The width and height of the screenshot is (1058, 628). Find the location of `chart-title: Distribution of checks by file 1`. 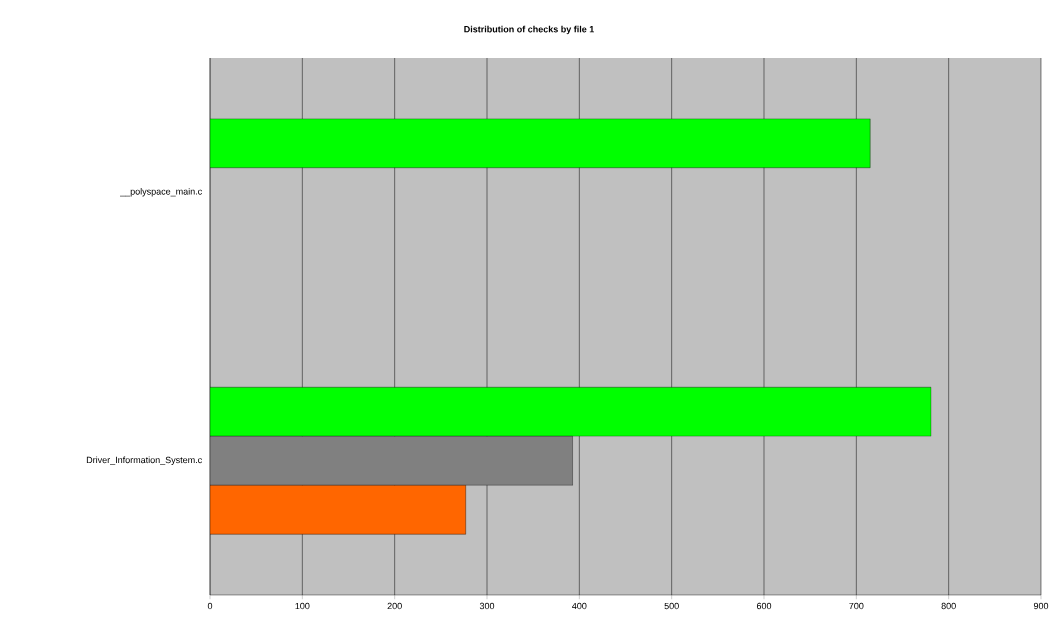

chart-title: Distribution of checks by file 1 is located at coordinates (529, 30).